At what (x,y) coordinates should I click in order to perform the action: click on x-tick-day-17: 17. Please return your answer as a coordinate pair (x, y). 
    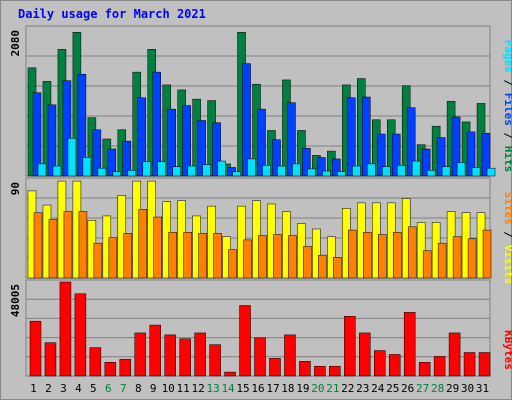
    Looking at the image, I should click on (272, 388).